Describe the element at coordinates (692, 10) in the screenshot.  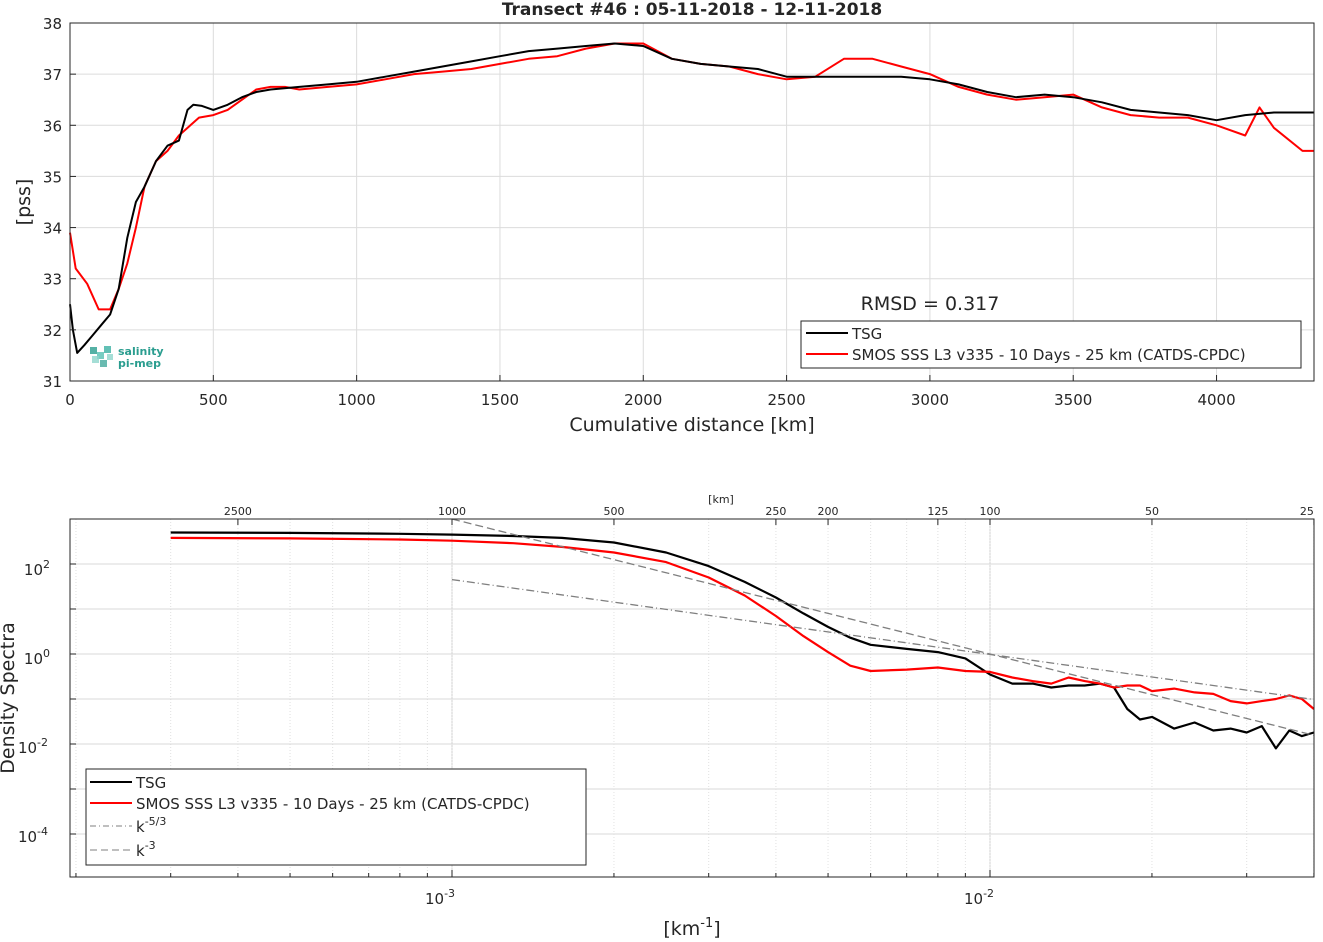
I see `top-chart-title: Transect #46 : 05-11-2018 - 12-11-2018` at that location.